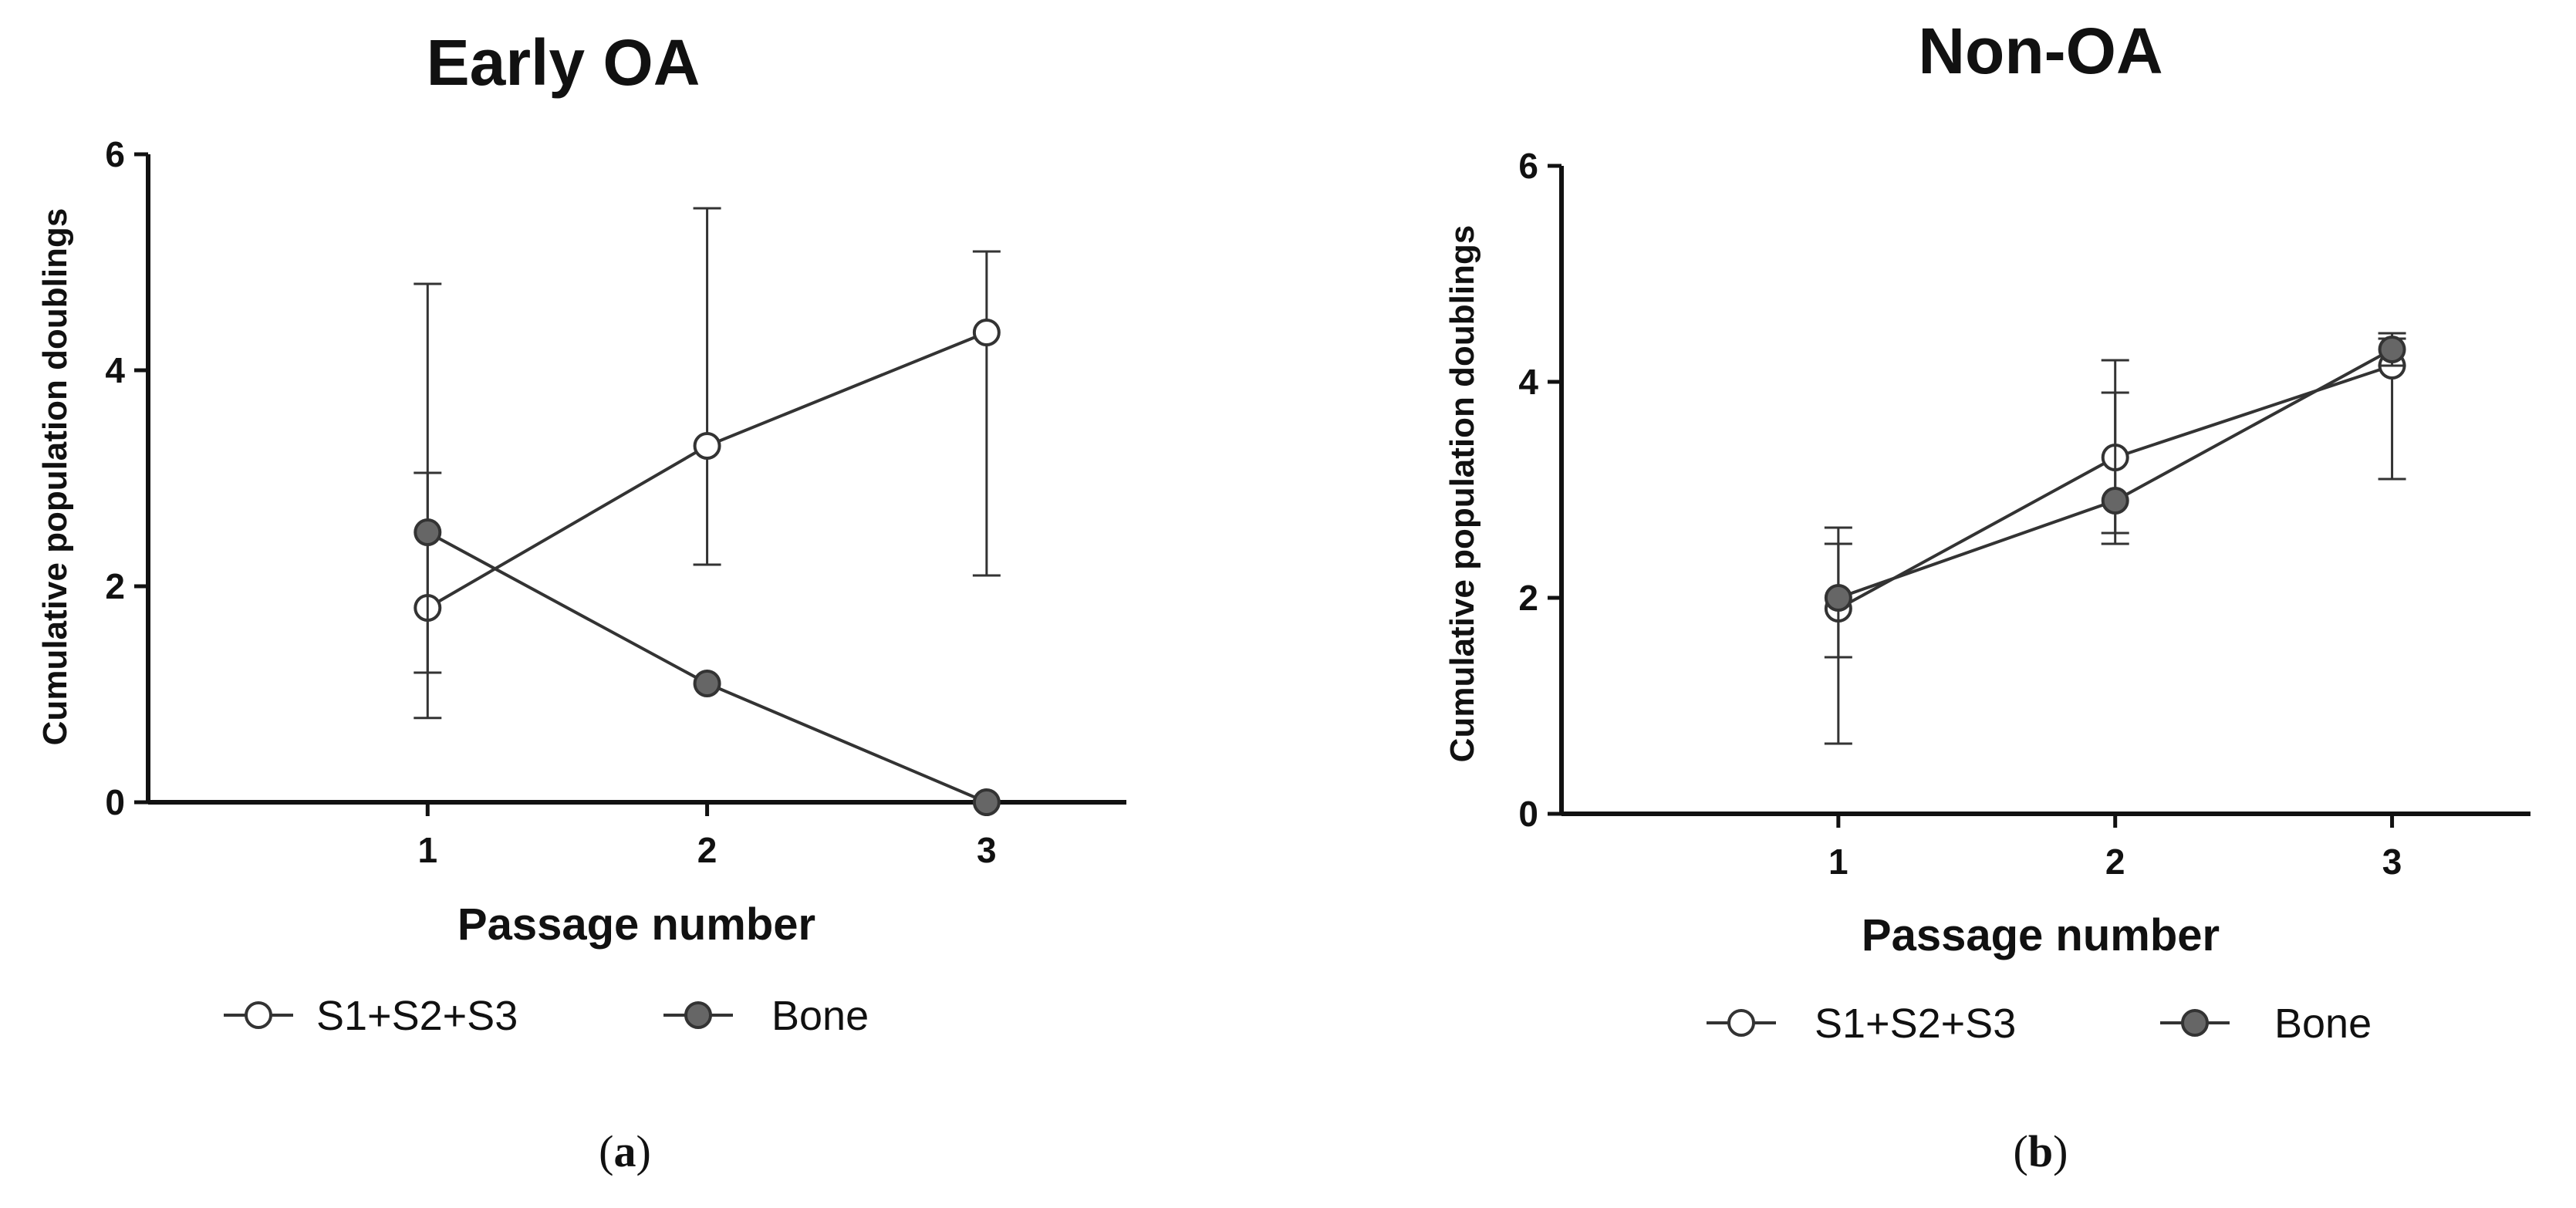 This screenshot has height=1208, width=2576. What do you see at coordinates (707, 464) in the screenshot?
I see `series-s1s2s3` at bounding box center [707, 464].